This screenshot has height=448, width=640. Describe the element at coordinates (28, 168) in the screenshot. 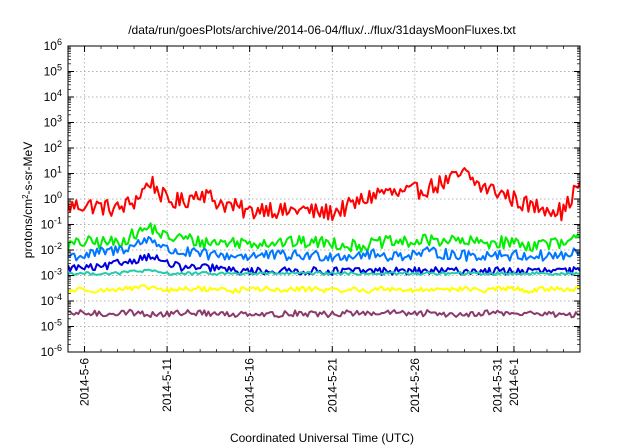

I see `y-axis-label-tail: -s-sr-MeV` at that location.